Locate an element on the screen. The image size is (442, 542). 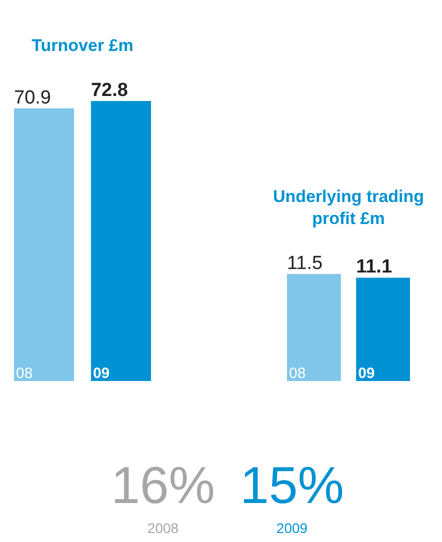
data-label: 72.8 is located at coordinates (109, 90).